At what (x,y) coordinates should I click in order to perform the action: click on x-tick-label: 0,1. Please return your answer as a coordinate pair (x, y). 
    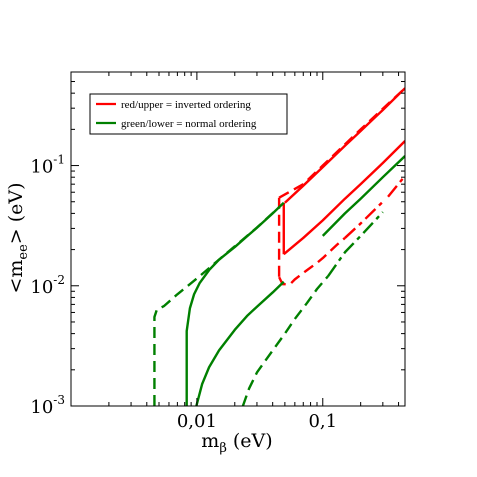
    Looking at the image, I should click on (322, 421).